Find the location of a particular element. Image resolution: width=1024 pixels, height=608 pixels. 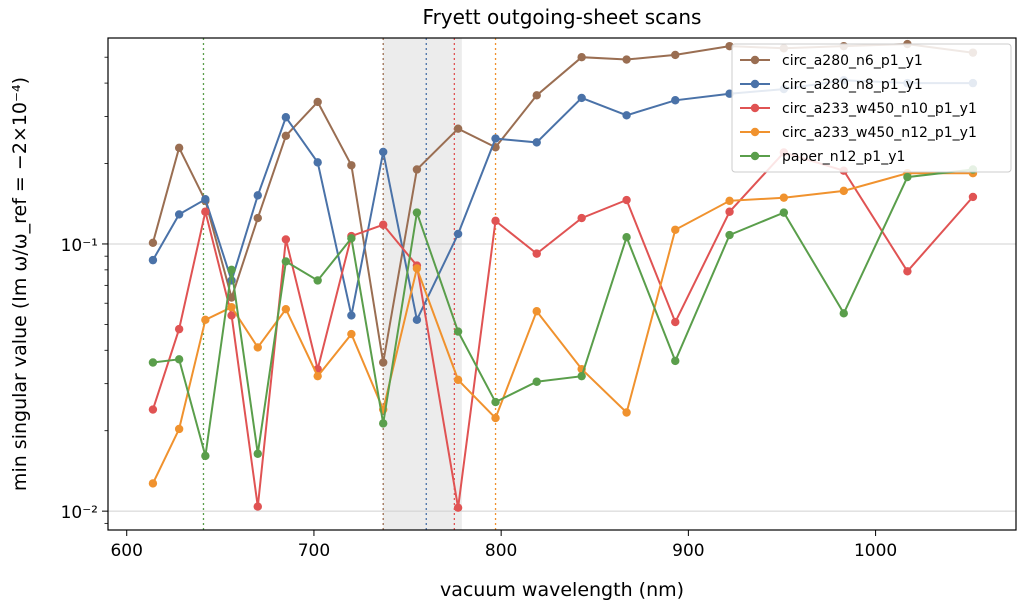

x-tick-label: 700 is located at coordinates (314, 551).